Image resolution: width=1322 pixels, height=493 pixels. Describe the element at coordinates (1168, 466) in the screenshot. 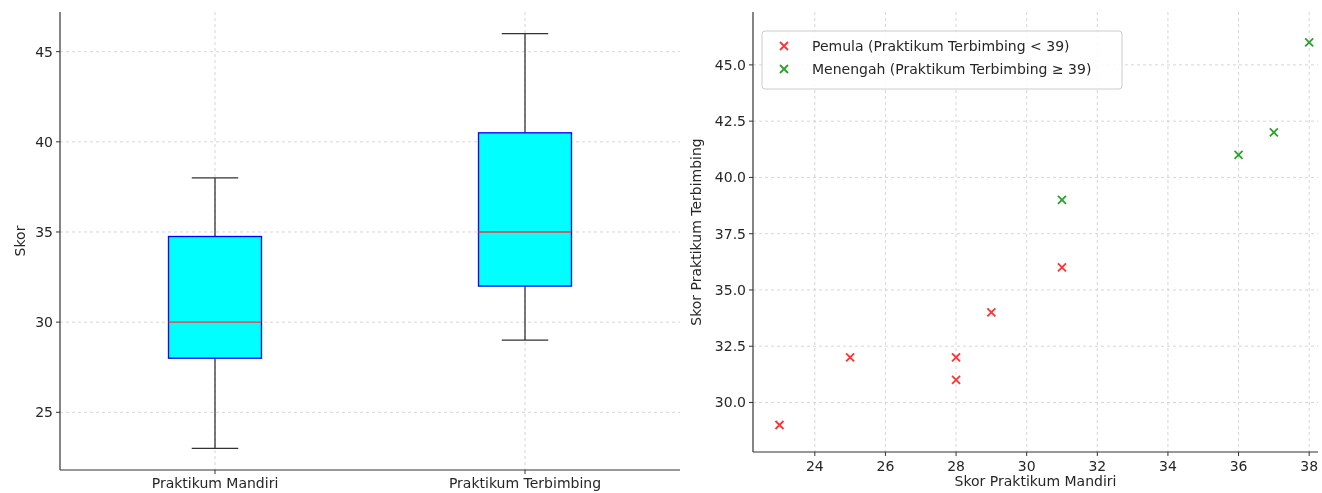

I see `x-tick-label: 34` at that location.